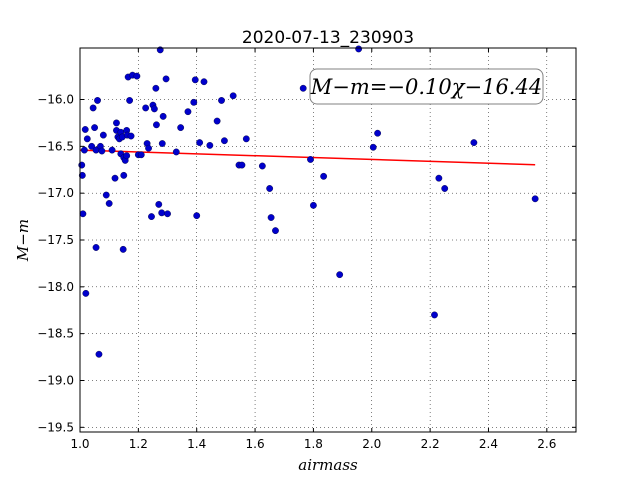  Describe the element at coordinates (55, 334) in the screenshot. I see `y-tick-label: −18.5` at that location.